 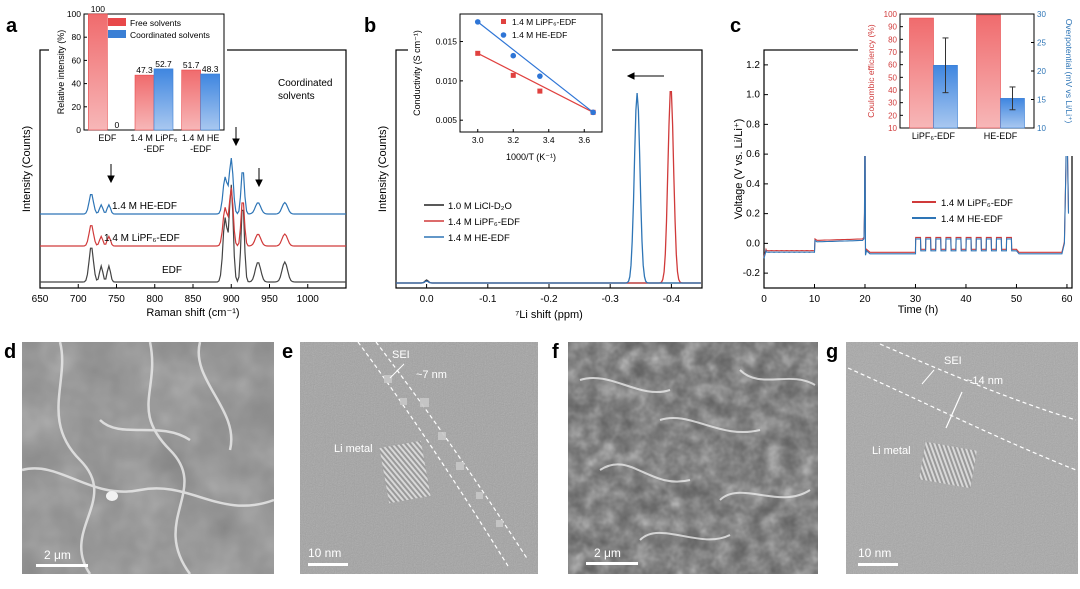 I want to click on bar-value-label: 52.7, so click(x=163, y=64).